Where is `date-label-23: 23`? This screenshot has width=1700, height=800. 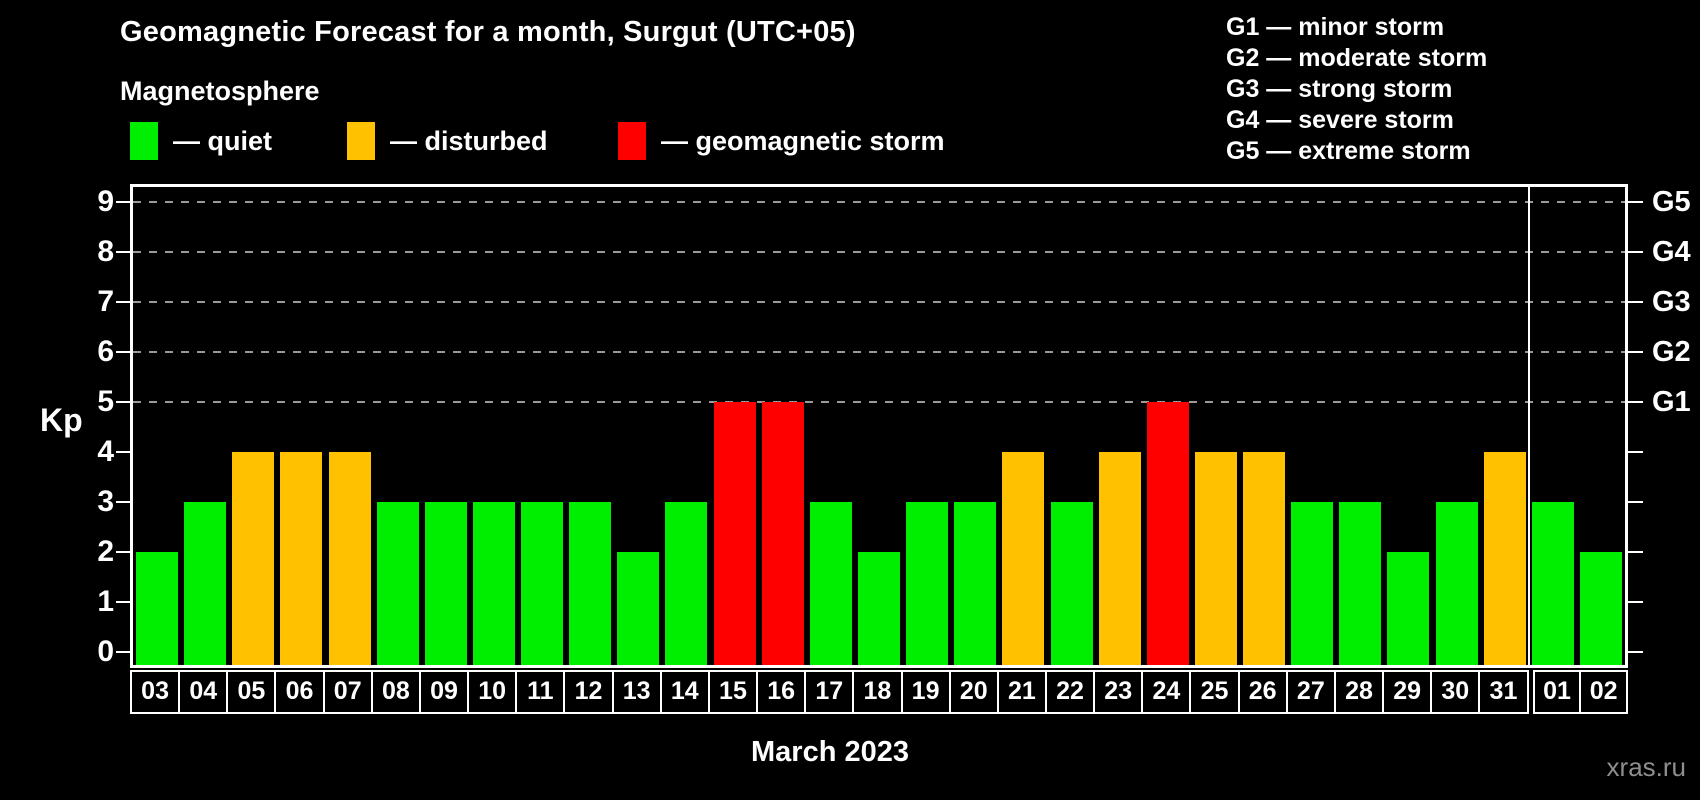 date-label-23: 23 is located at coordinates (1118, 692).